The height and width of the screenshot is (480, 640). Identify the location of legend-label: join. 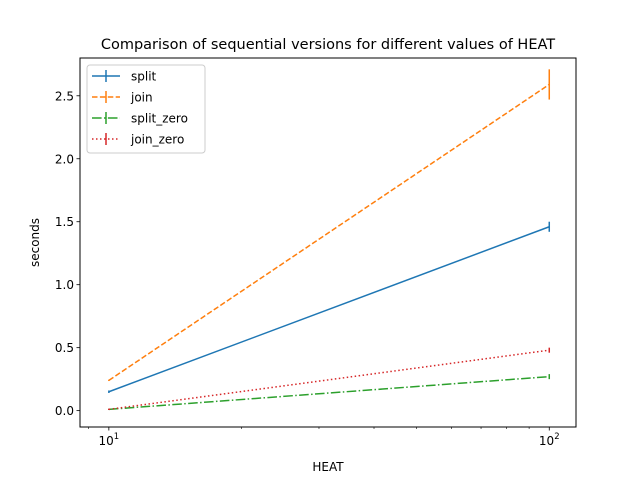
(141, 98).